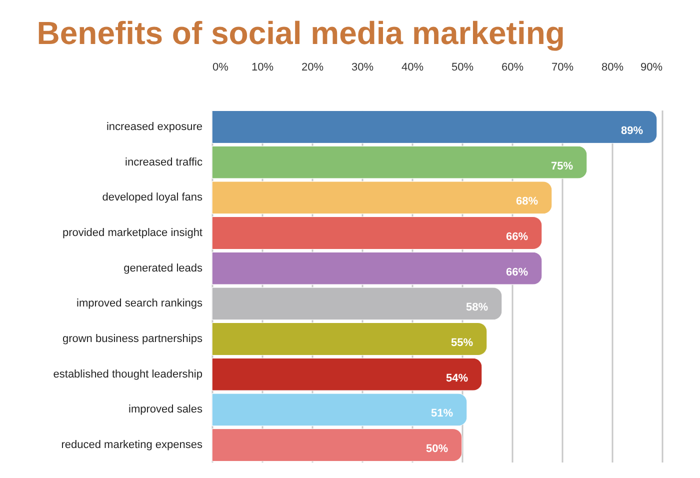  Describe the element at coordinates (457, 378) in the screenshot. I see `data-label: 54%` at that location.